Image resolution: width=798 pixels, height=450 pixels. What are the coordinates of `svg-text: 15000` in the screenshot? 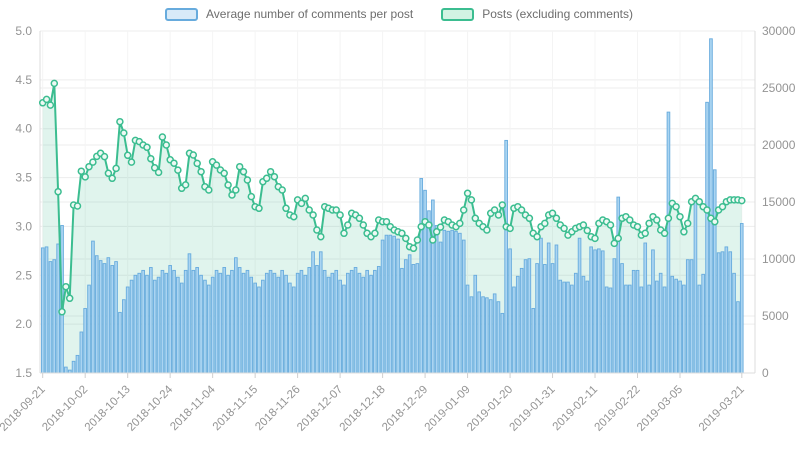 It's located at (779, 202).